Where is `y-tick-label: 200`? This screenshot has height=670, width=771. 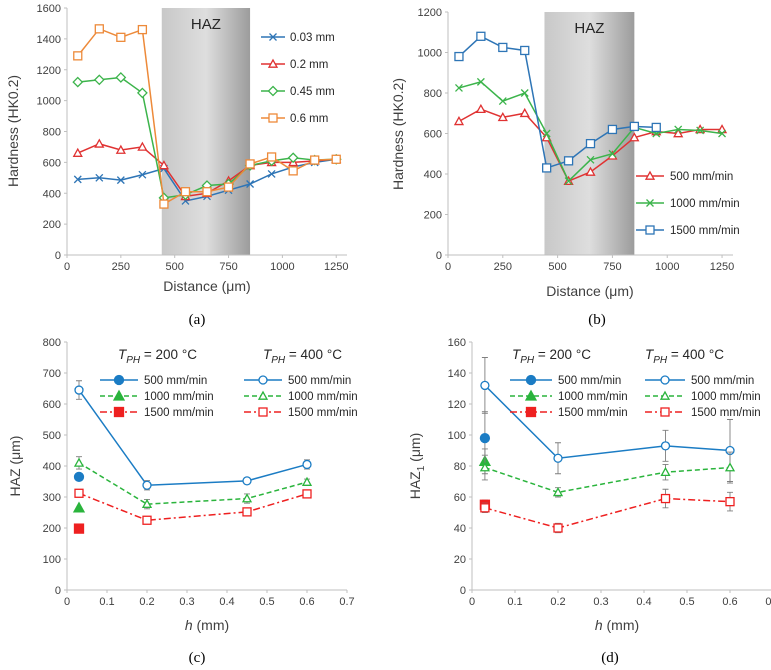
y-tick-label: 200 is located at coordinates (433, 216).